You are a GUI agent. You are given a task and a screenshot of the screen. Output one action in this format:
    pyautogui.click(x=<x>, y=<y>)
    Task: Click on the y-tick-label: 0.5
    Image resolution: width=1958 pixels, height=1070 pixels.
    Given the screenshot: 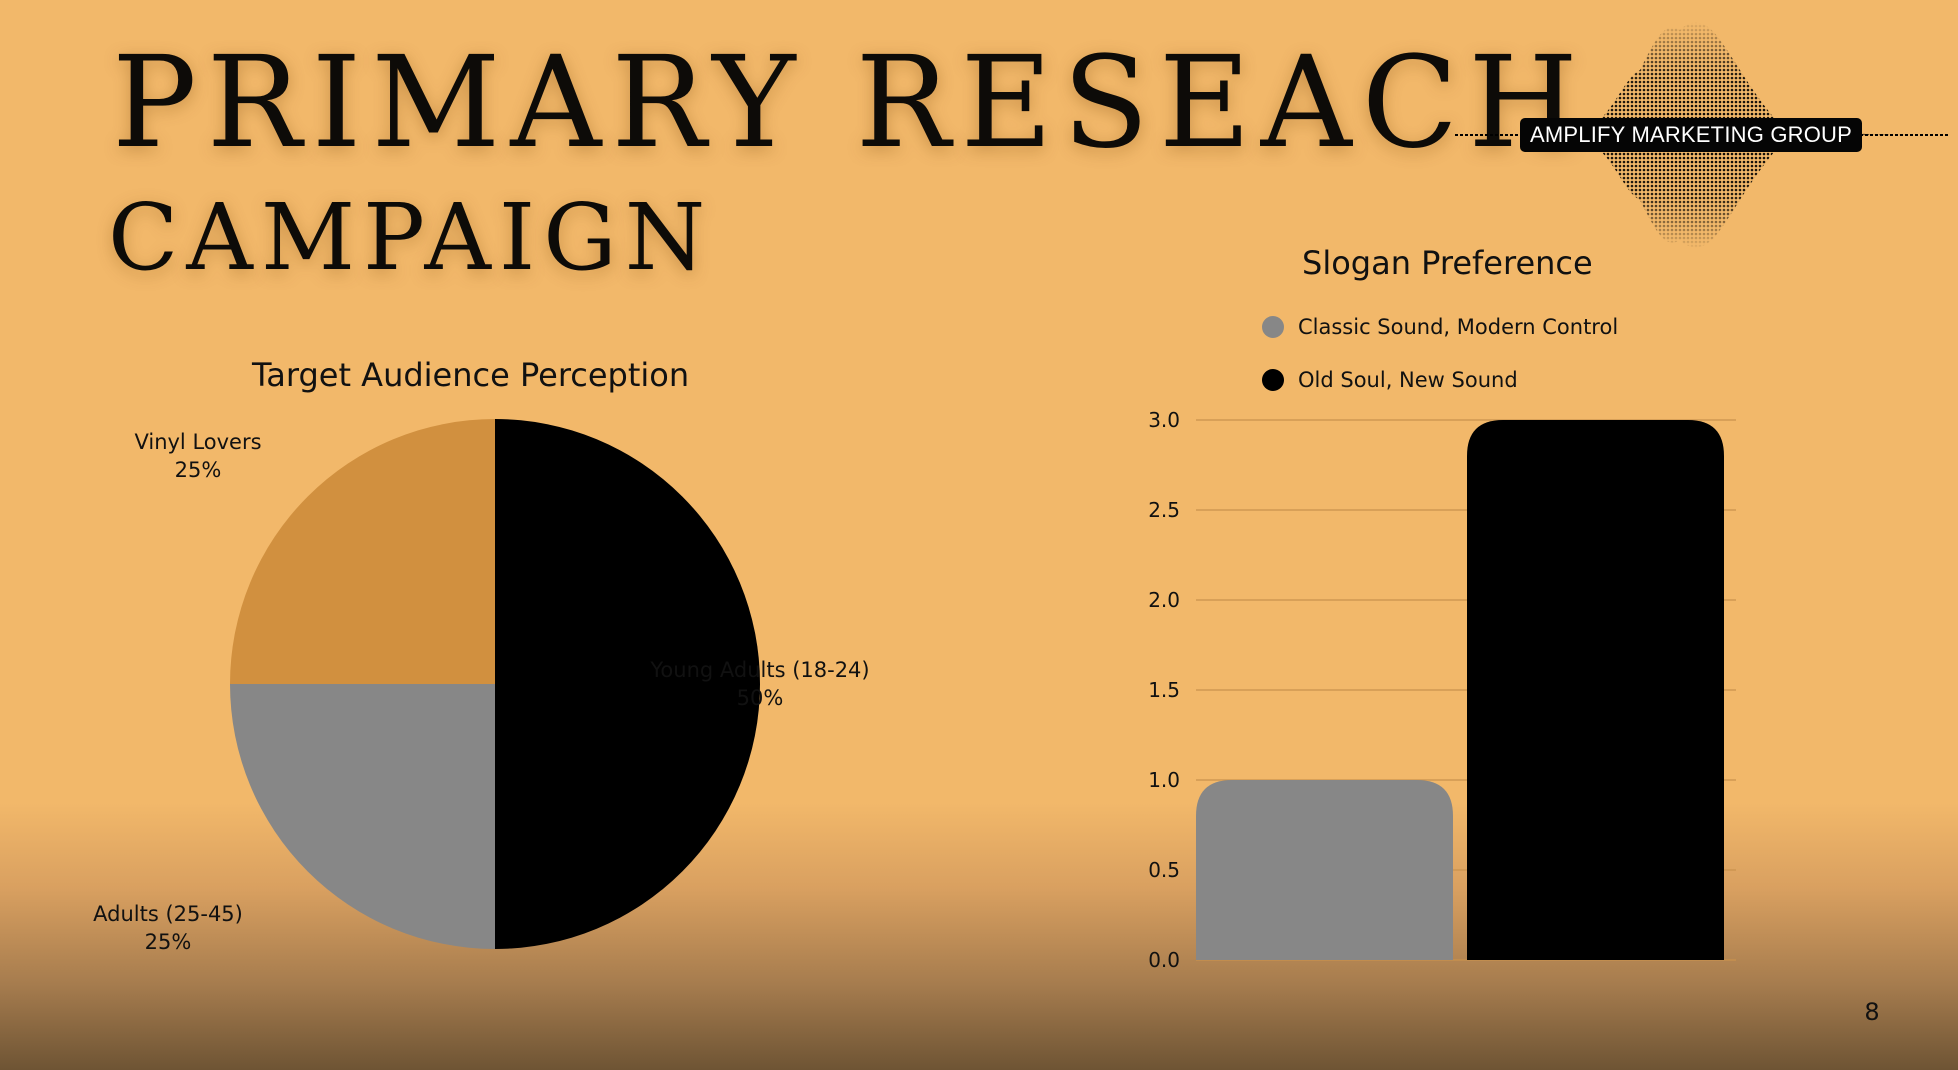 What is the action you would take?
    pyautogui.click(x=1164, y=870)
    